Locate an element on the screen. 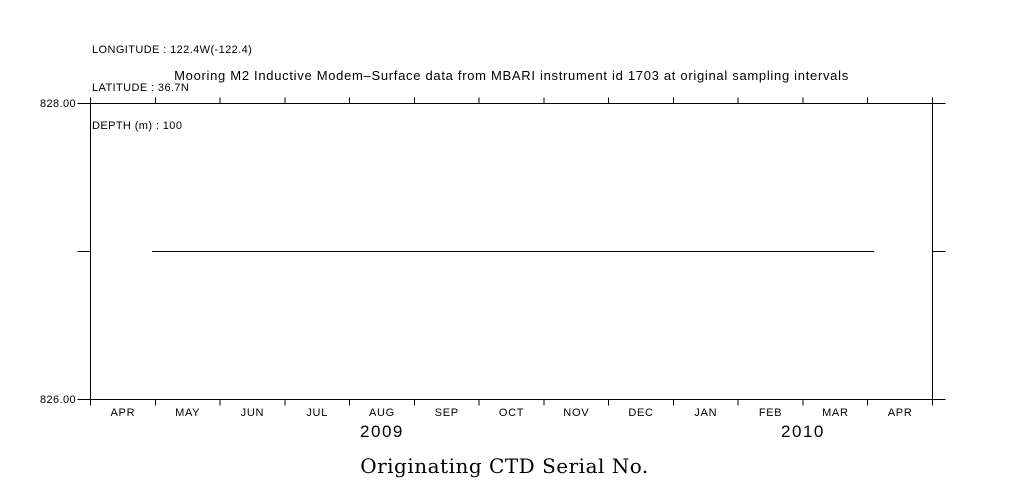 The height and width of the screenshot is (504, 1009). longitude-label: LONGITUDE : 122.4W(-122.4) is located at coordinates (172, 50).